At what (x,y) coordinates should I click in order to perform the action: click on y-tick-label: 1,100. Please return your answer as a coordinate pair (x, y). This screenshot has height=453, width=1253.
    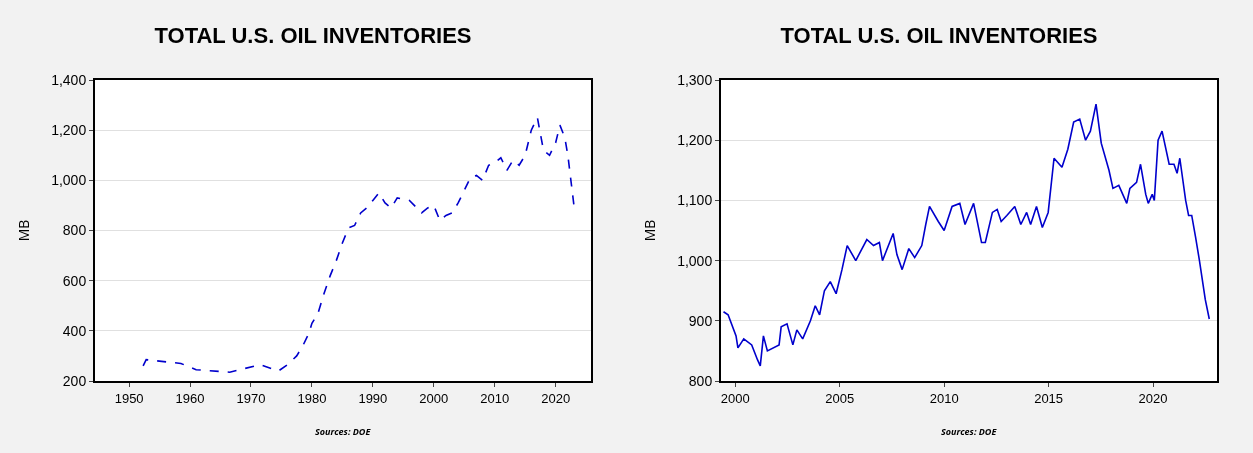
    Looking at the image, I should click on (695, 200).